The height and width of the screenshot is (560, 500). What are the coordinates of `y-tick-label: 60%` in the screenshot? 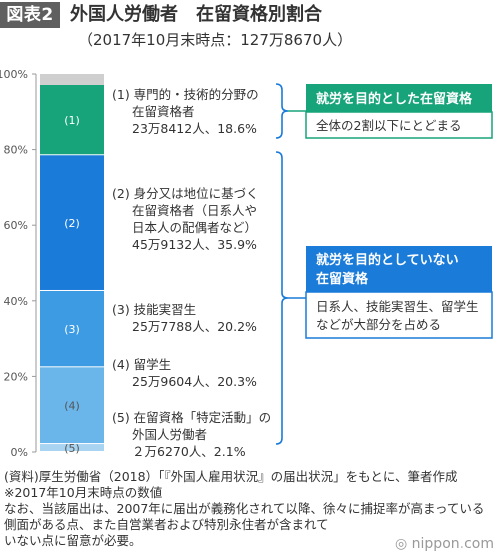 It's located at (16, 225).